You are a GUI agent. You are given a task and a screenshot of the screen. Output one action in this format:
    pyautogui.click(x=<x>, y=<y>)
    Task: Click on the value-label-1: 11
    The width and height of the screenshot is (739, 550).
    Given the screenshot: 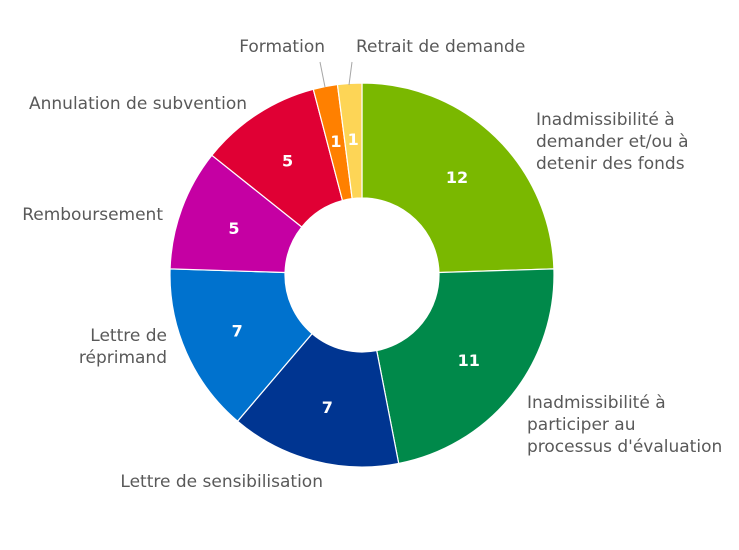 What is the action you would take?
    pyautogui.click(x=469, y=360)
    